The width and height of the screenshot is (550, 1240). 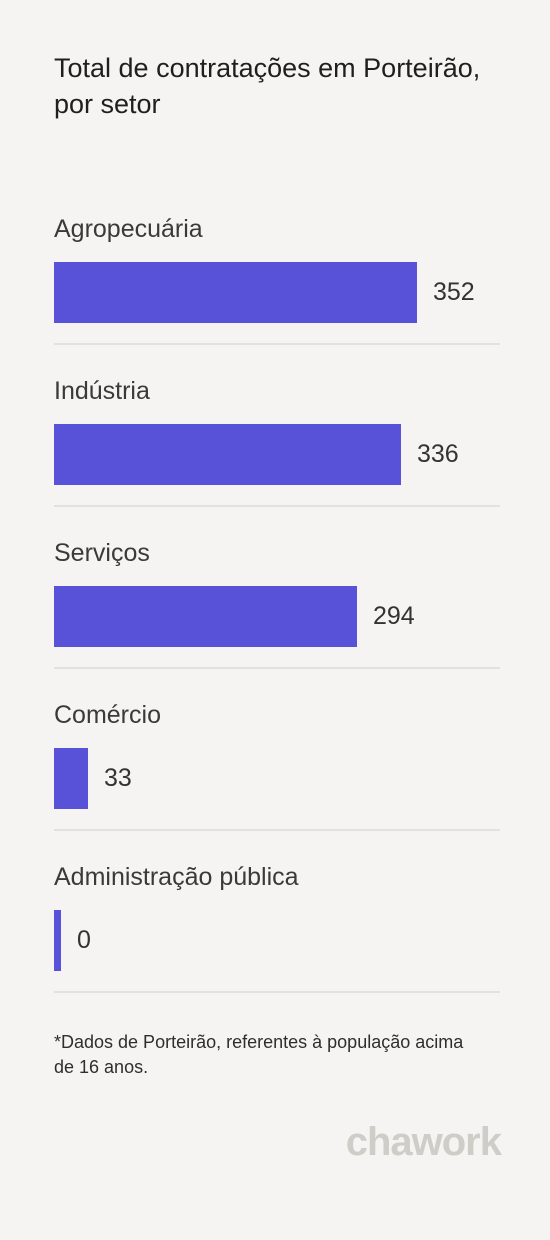 I want to click on bar-value-label: 336, so click(x=438, y=454).